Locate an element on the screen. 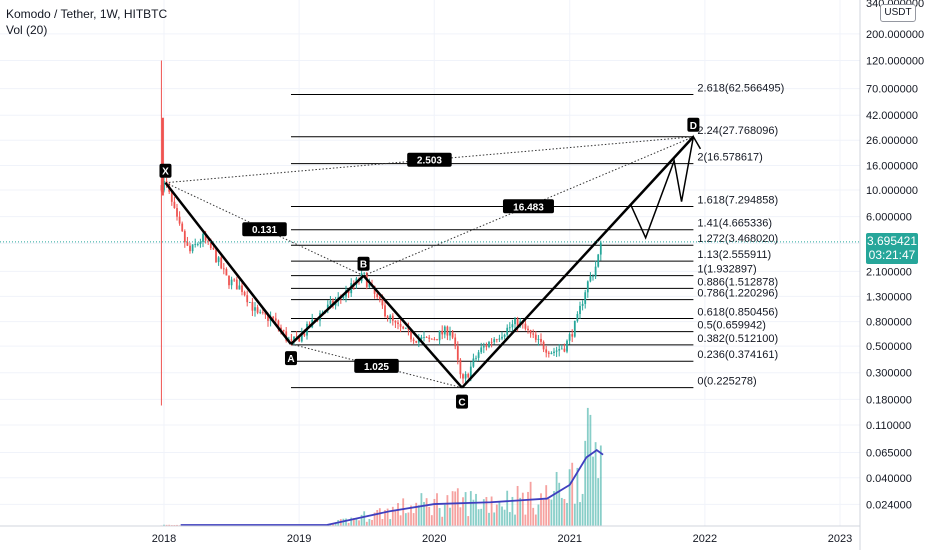  time-tick: 2023 is located at coordinates (840, 539).